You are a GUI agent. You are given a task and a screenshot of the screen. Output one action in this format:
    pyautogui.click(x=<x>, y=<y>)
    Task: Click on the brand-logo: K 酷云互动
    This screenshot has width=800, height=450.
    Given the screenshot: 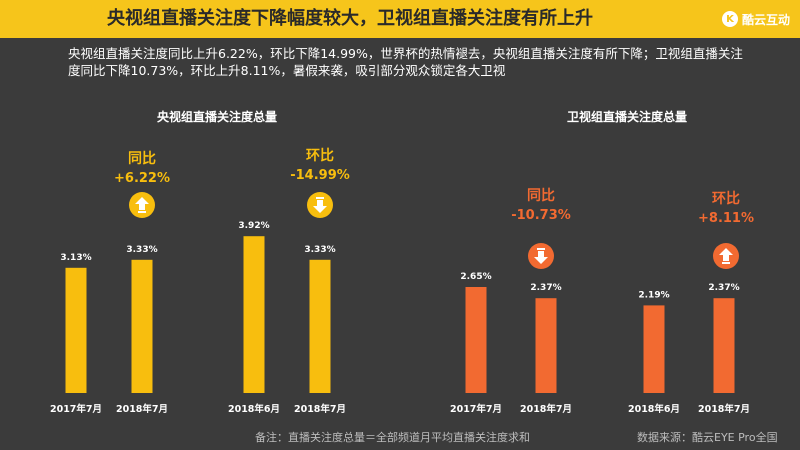 What is the action you would take?
    pyautogui.click(x=755, y=19)
    